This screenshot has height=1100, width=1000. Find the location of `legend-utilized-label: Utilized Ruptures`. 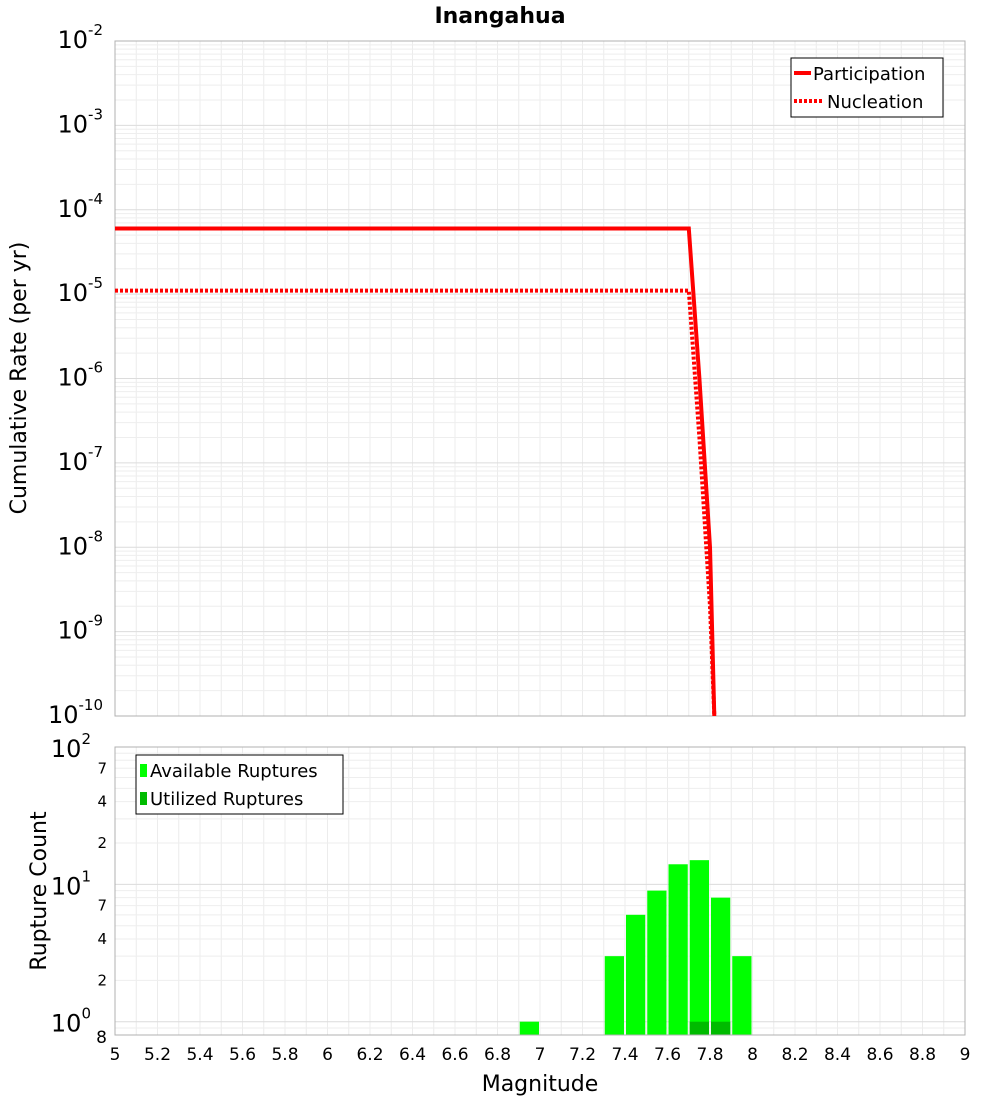

legend-utilized-label: Utilized Ruptures is located at coordinates (226, 799).